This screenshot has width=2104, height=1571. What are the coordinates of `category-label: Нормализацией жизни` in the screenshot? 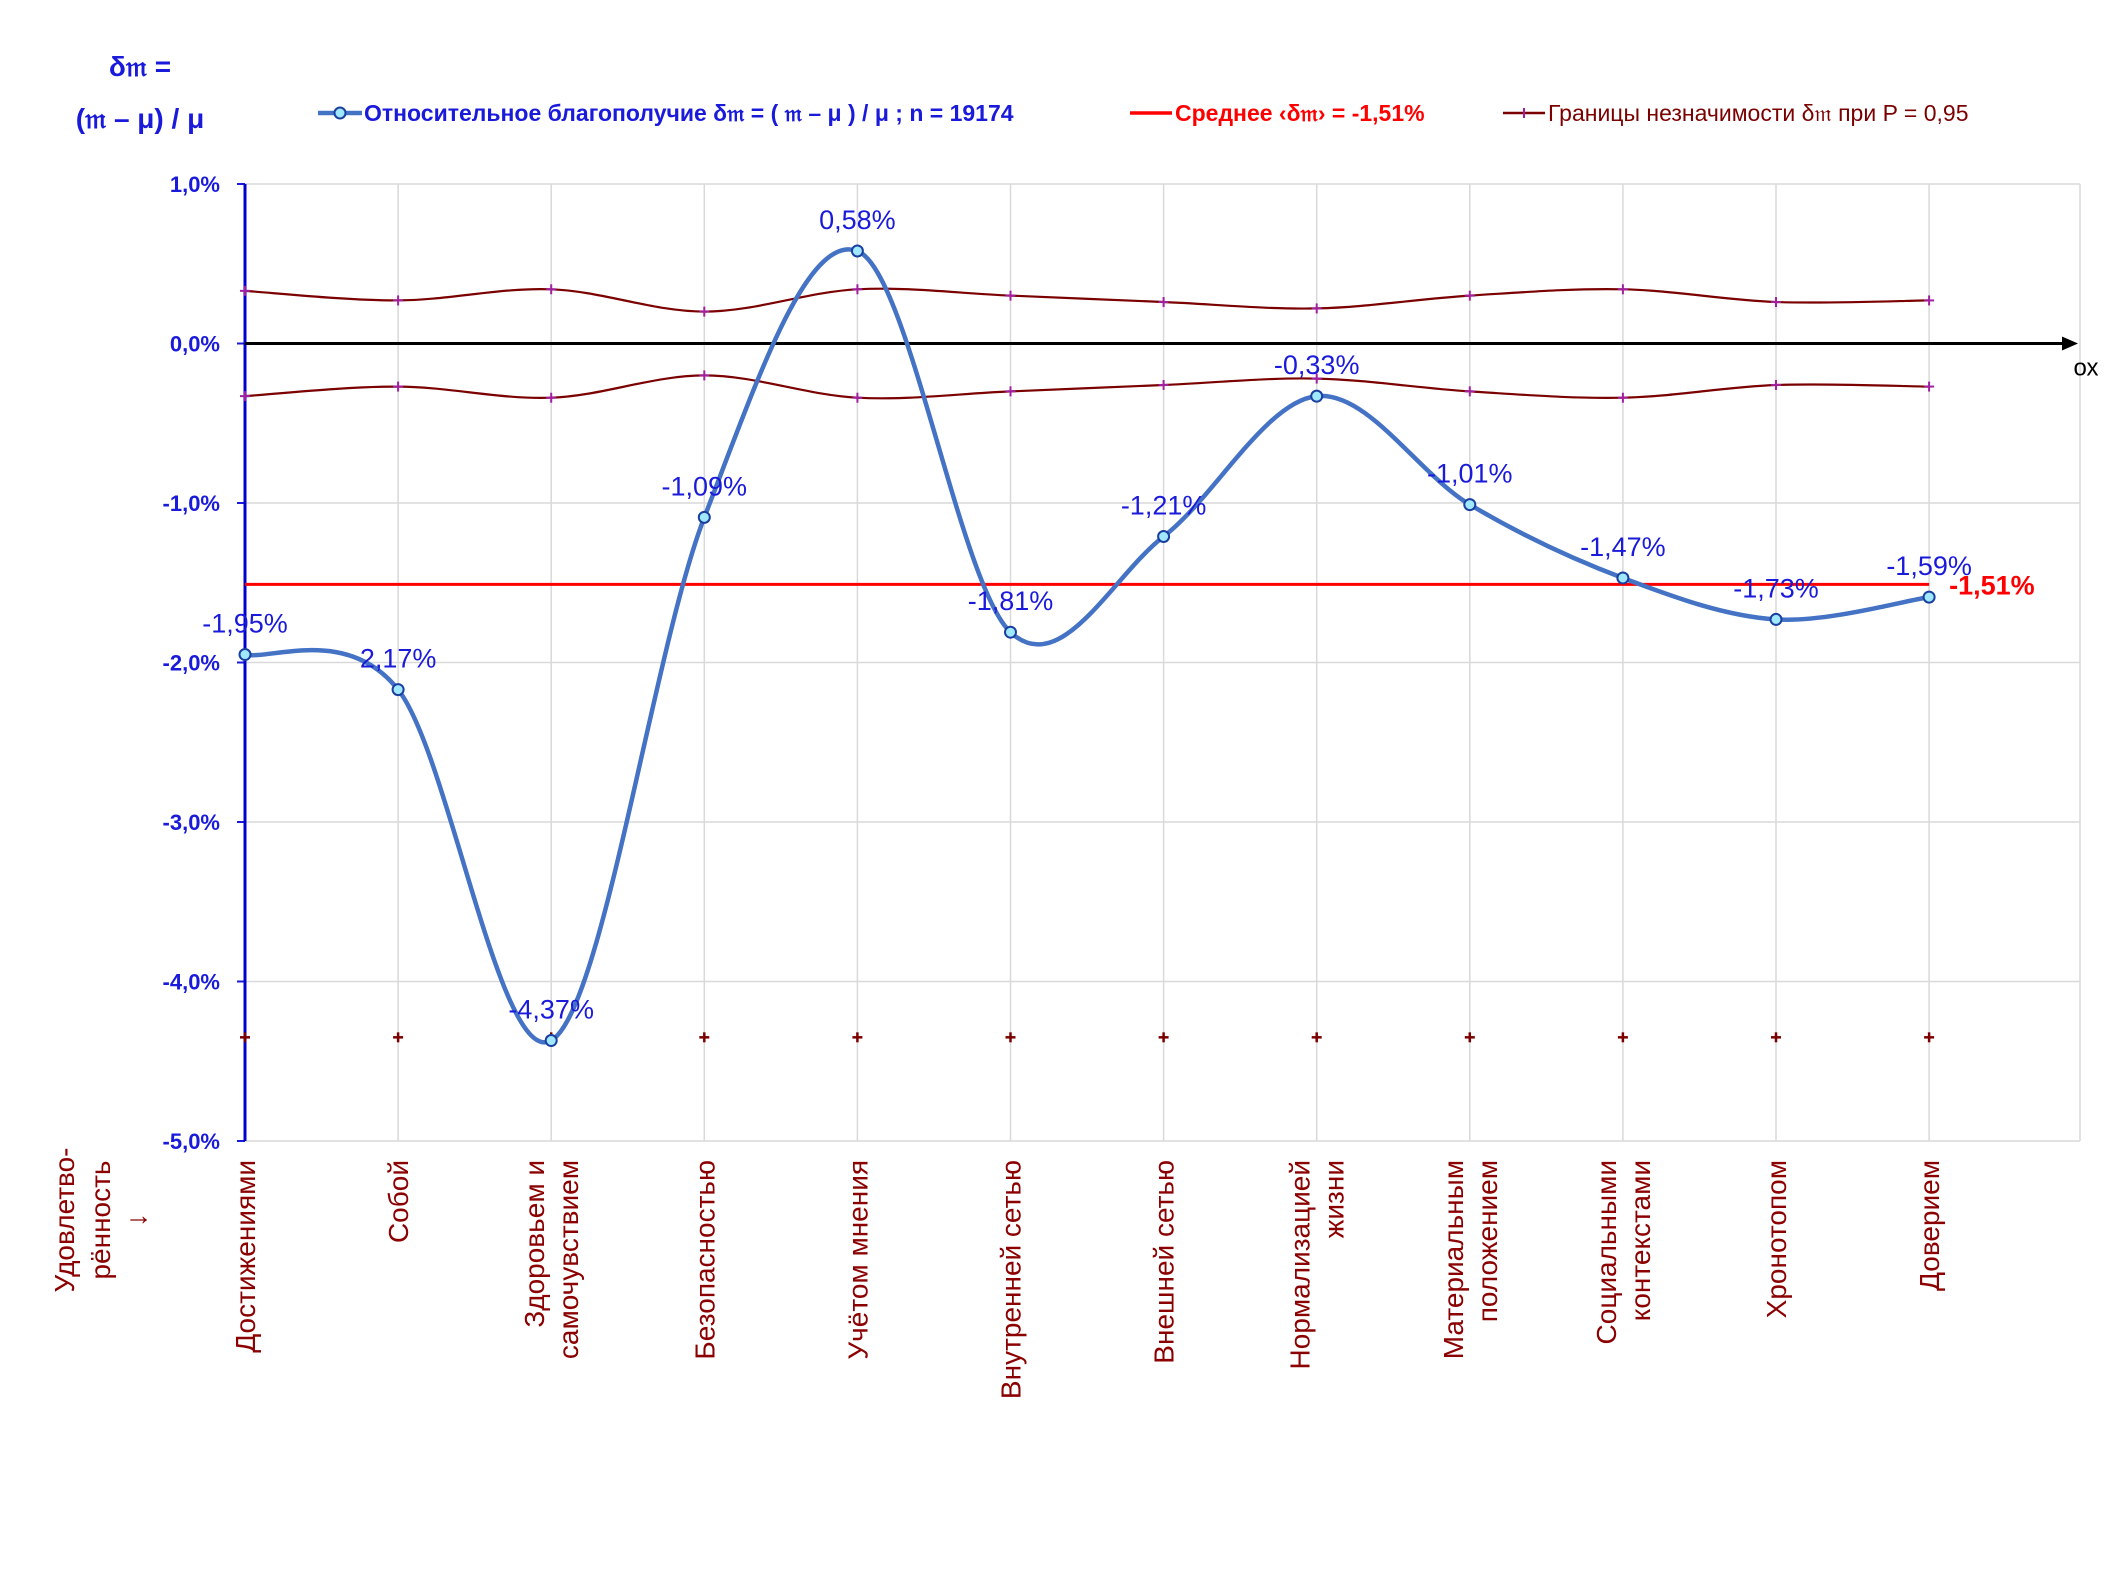 It's located at (1317, 1264).